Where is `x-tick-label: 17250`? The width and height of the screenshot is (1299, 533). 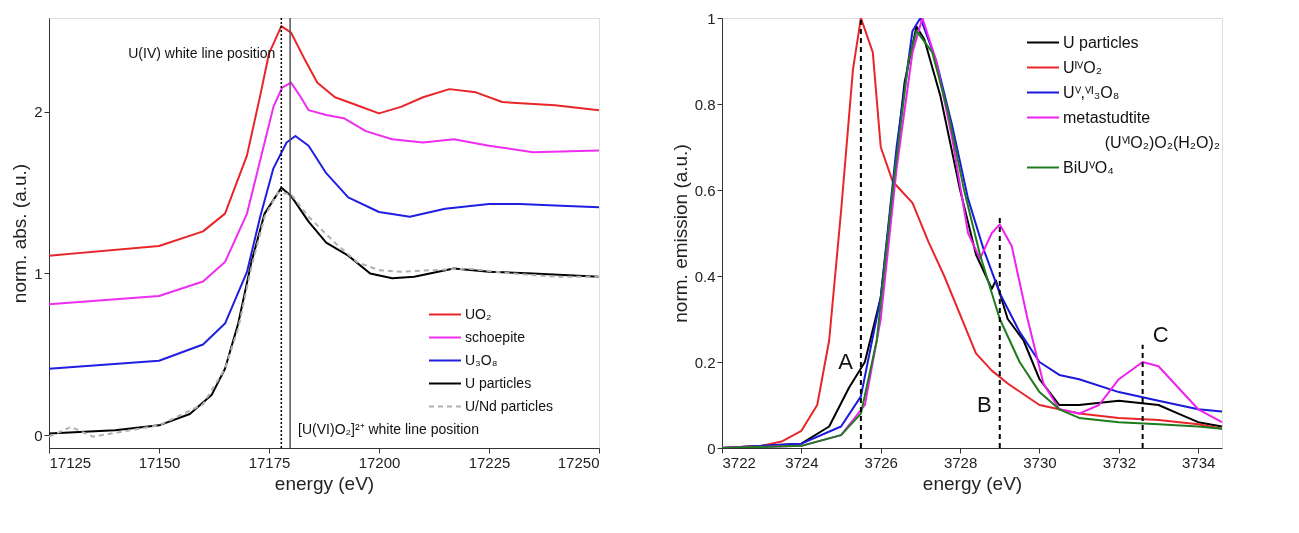 x-tick-label: 17250 is located at coordinates (578, 462).